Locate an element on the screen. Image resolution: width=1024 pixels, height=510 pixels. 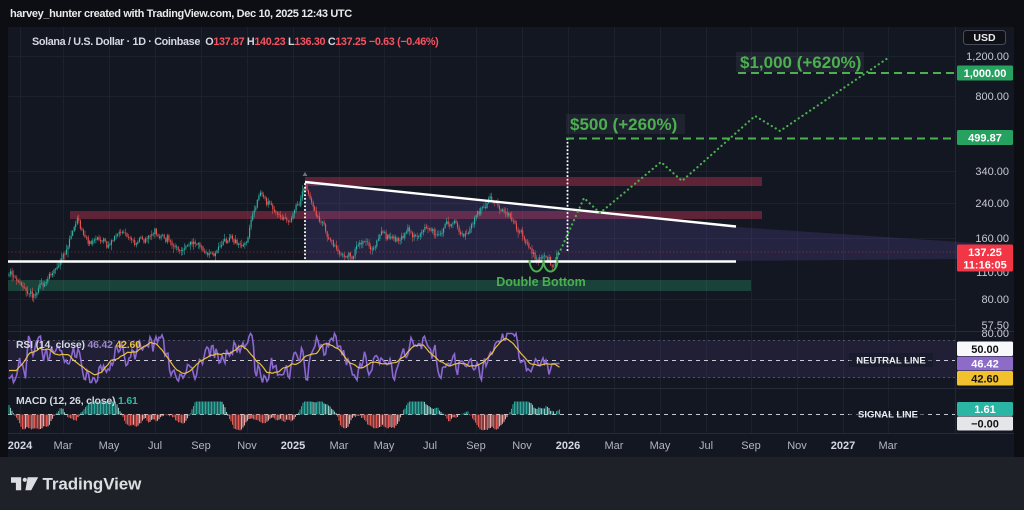
svg-text: $500 (+260%) is located at coordinates (623, 124).